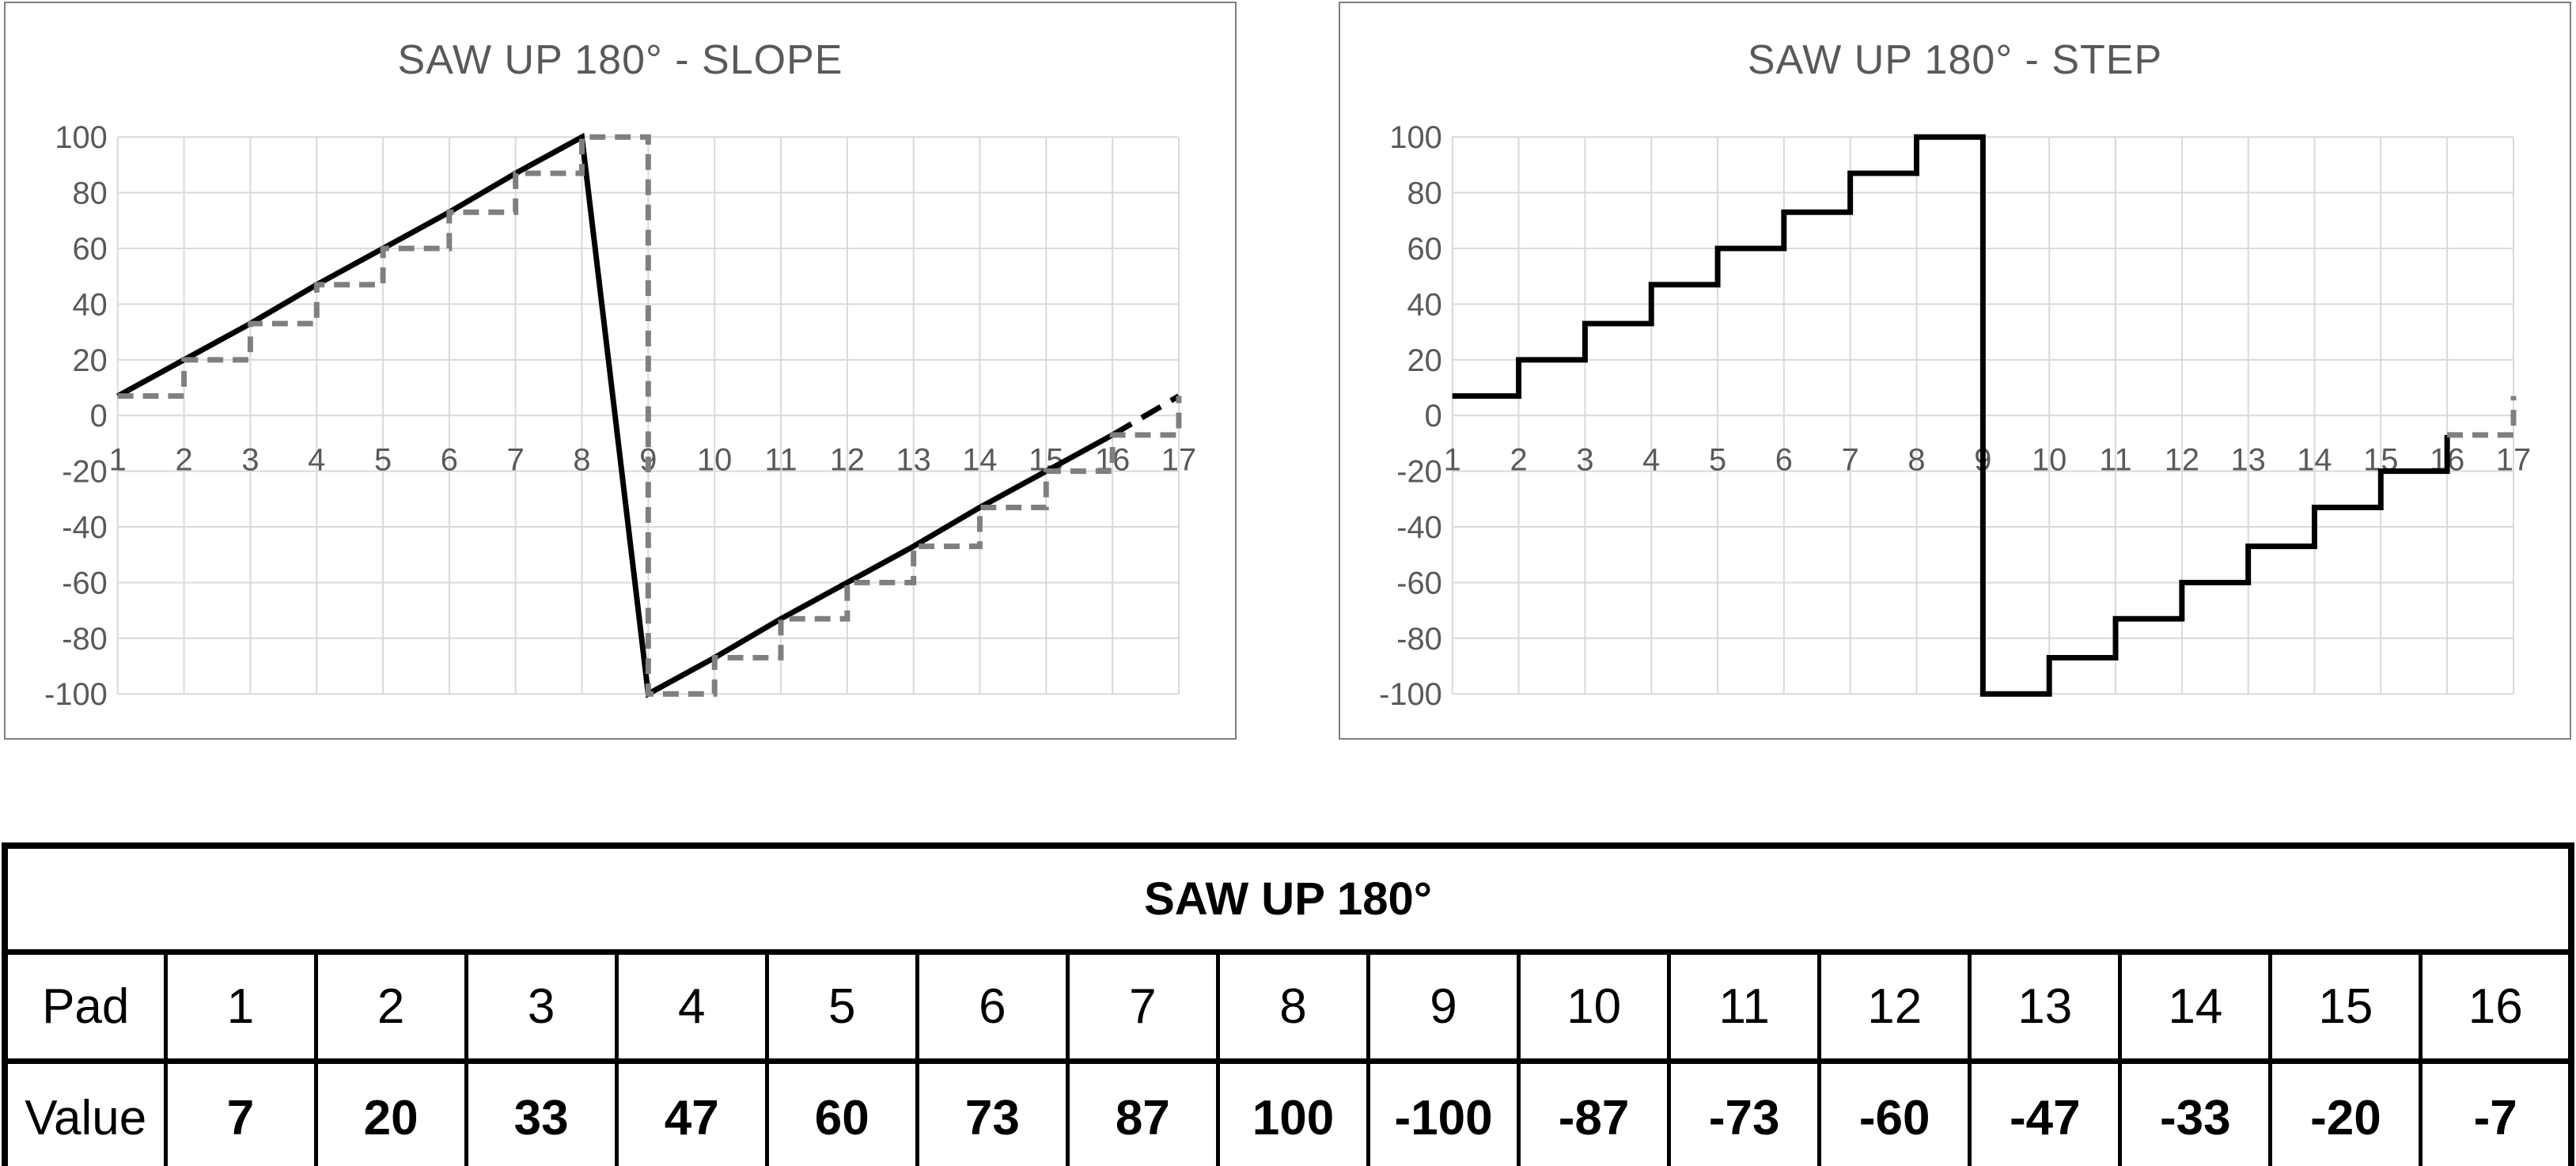 Image resolution: width=2576 pixels, height=1166 pixels. What do you see at coordinates (1594, 1112) in the screenshot?
I see `value-cell-10: -87` at bounding box center [1594, 1112].